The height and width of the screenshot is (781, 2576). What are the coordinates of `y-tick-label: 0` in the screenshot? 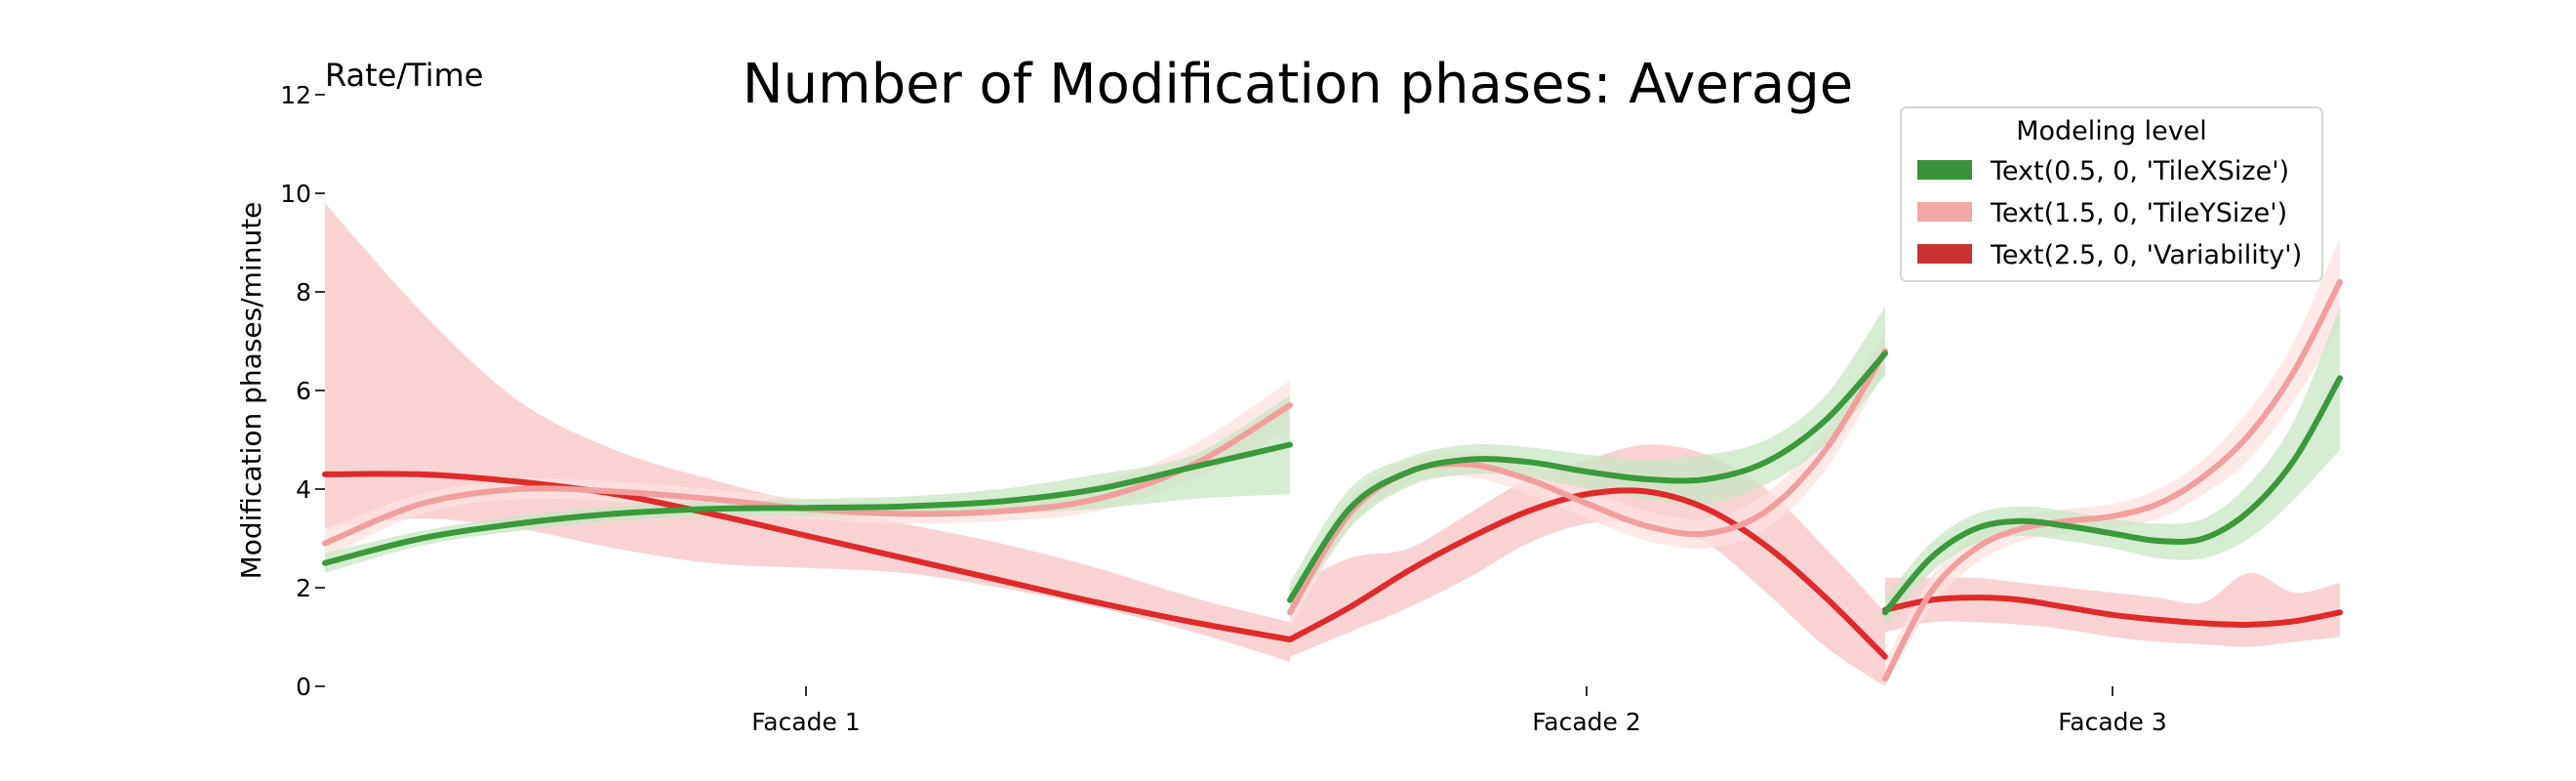 It's located at (303, 687).